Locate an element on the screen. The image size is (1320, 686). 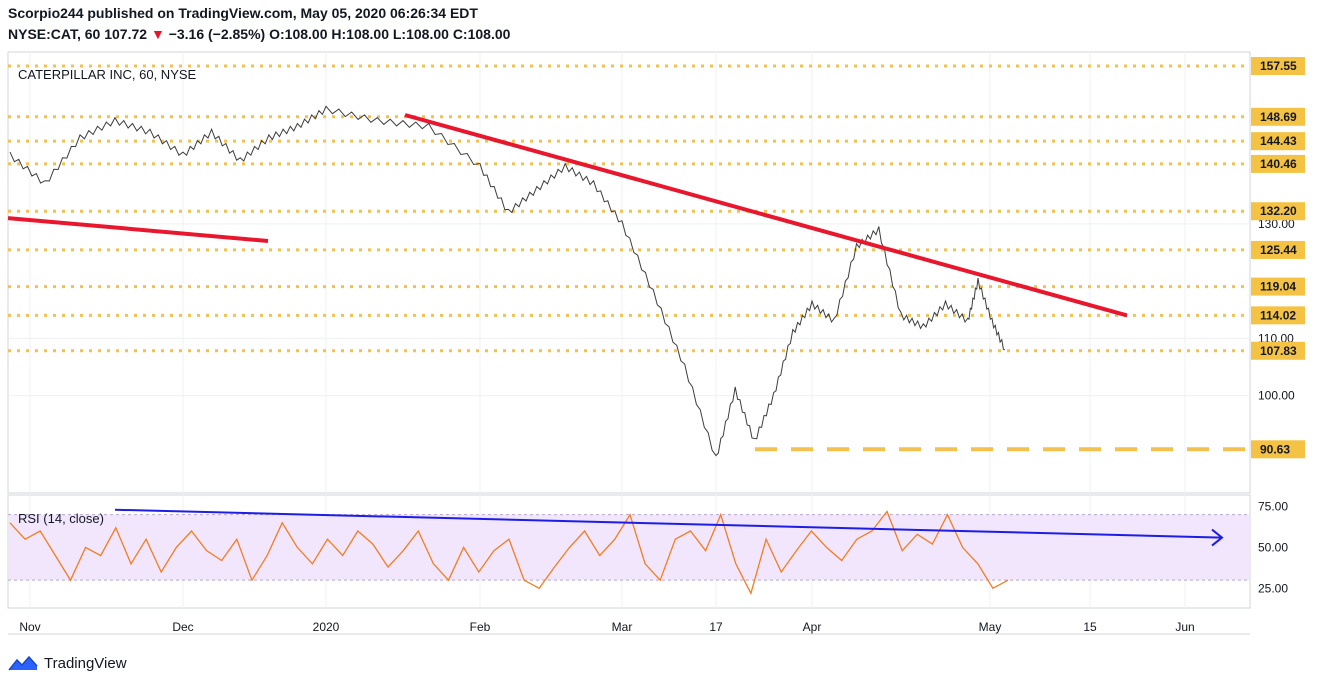
rsi-band is located at coordinates (629, 547).